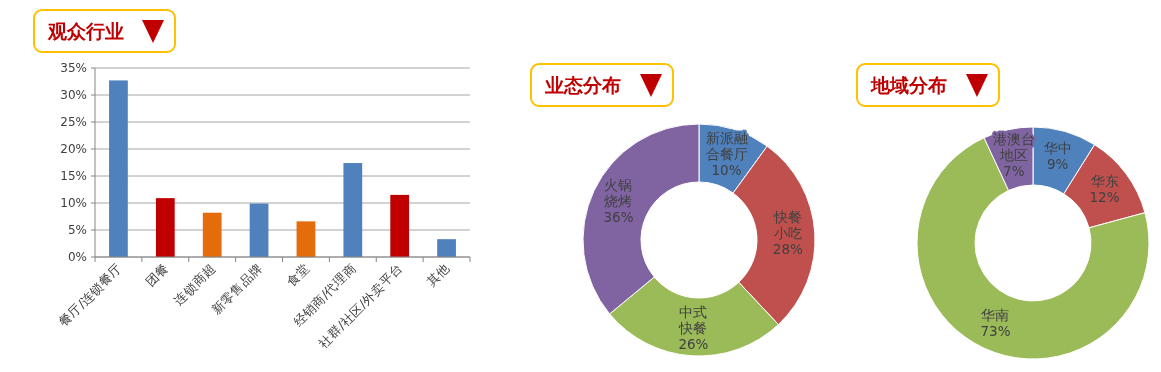  I want to click on y-tick-label: 20%, so click(73, 149).